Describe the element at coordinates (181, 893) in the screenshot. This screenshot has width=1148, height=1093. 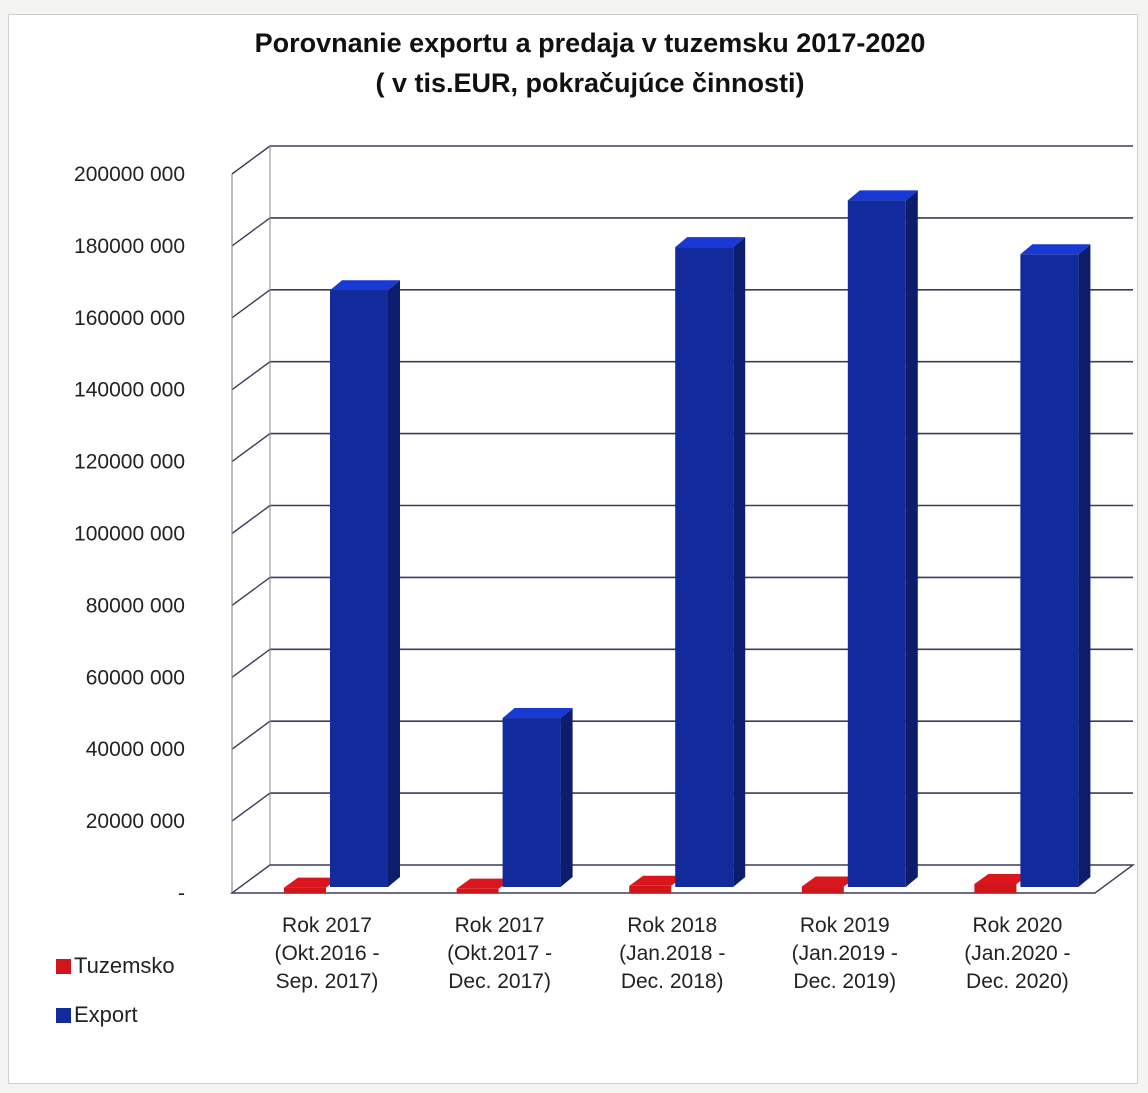
I see `y-tick-label: -` at that location.